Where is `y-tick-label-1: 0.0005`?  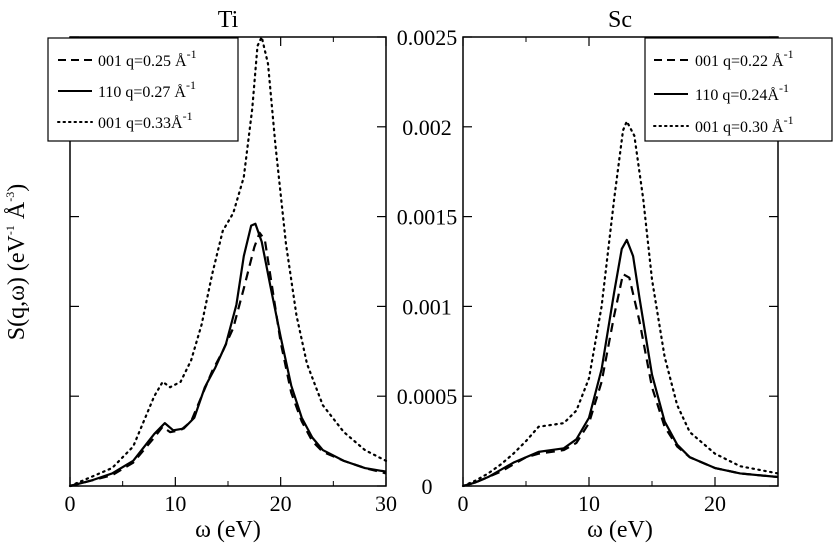 y-tick-label-1: 0.0005 is located at coordinates (427, 396).